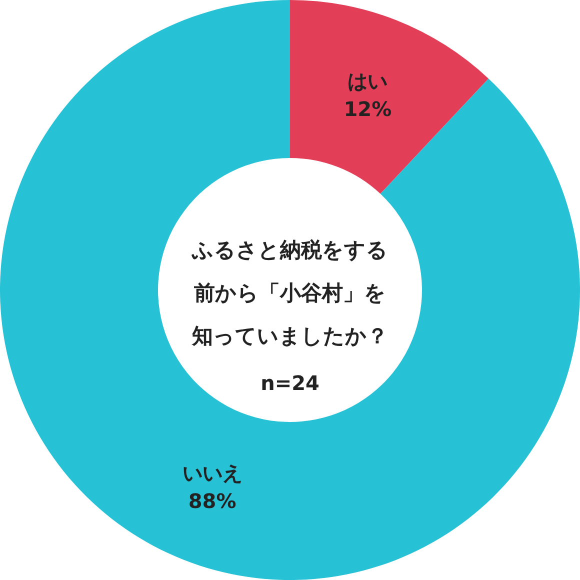 The height and width of the screenshot is (580, 580). Describe the element at coordinates (290, 383) in the screenshot. I see `text: n=24` at that location.